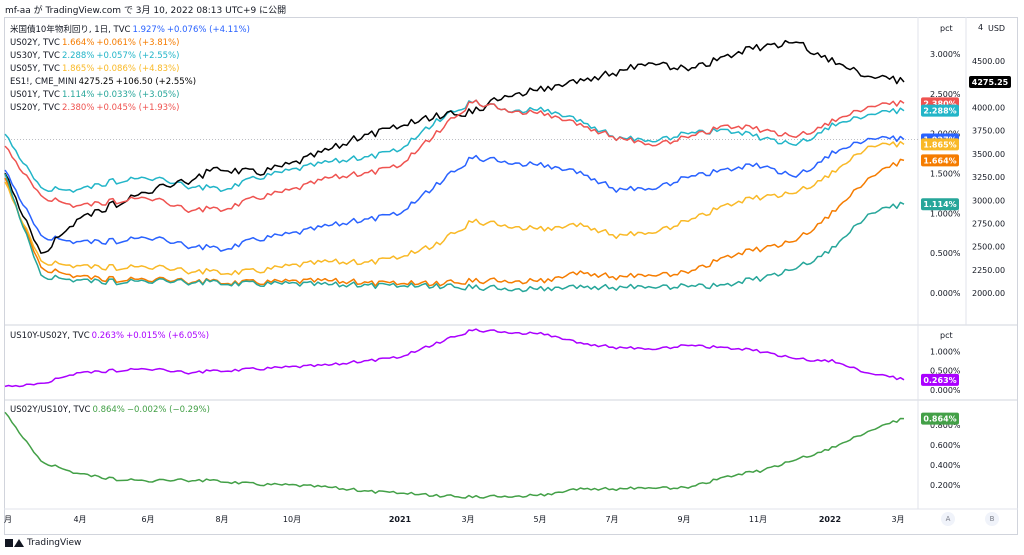 The width and height of the screenshot is (1024, 555). I want to click on legend-value: 2.380%, so click(78, 108).